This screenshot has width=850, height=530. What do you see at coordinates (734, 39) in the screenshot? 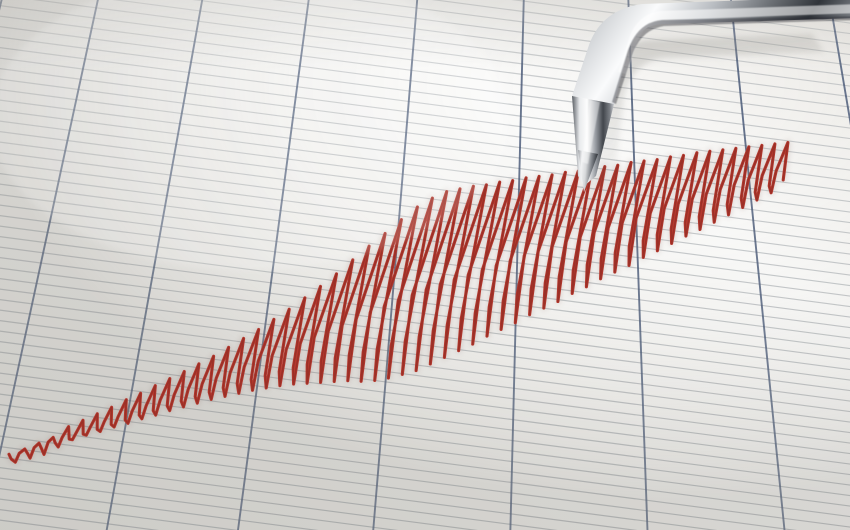
I see `stylus-highlight-upper` at bounding box center [734, 39].